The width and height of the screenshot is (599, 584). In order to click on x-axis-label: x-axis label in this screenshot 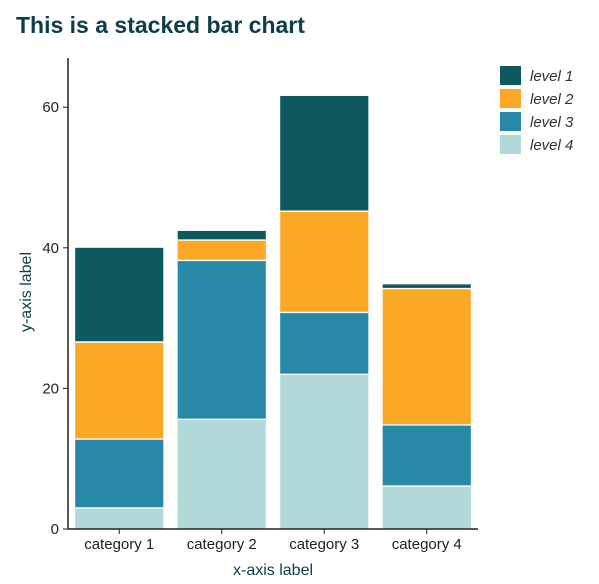, I will do `click(273, 570)`.